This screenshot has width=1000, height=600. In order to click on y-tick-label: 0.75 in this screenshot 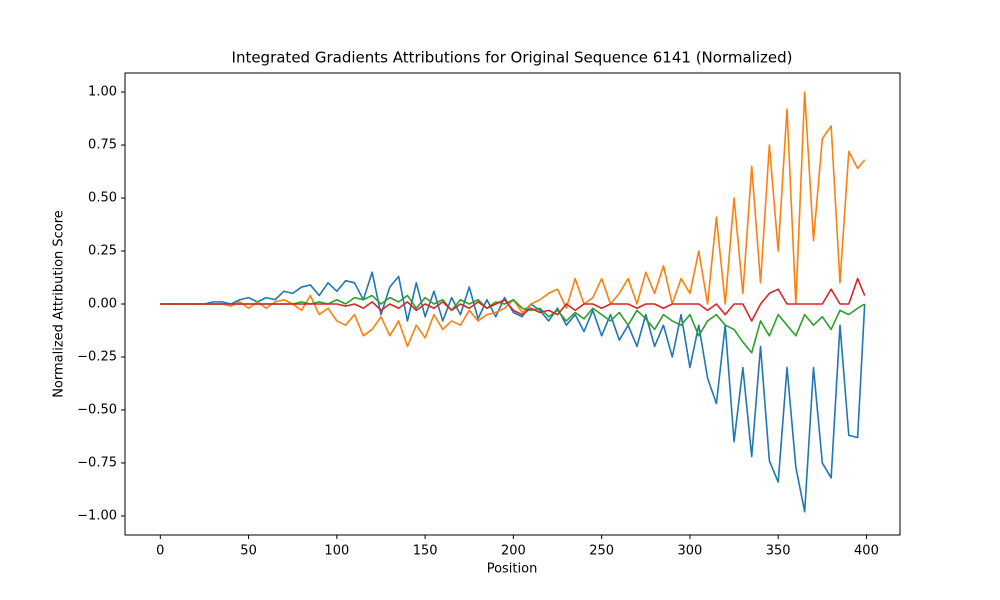, I will do `click(102, 145)`.